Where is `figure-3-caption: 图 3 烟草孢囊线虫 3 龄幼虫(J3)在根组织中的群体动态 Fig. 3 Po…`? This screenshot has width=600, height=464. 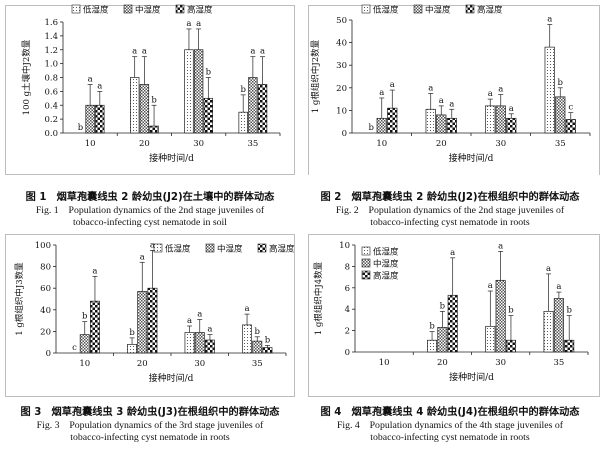
figure-3-caption: 图 3 烟草孢囊线虫 3 龄幼虫(J3)在根组织中的群体动态 Fig. 3 Po… is located at coordinates (150, 425).